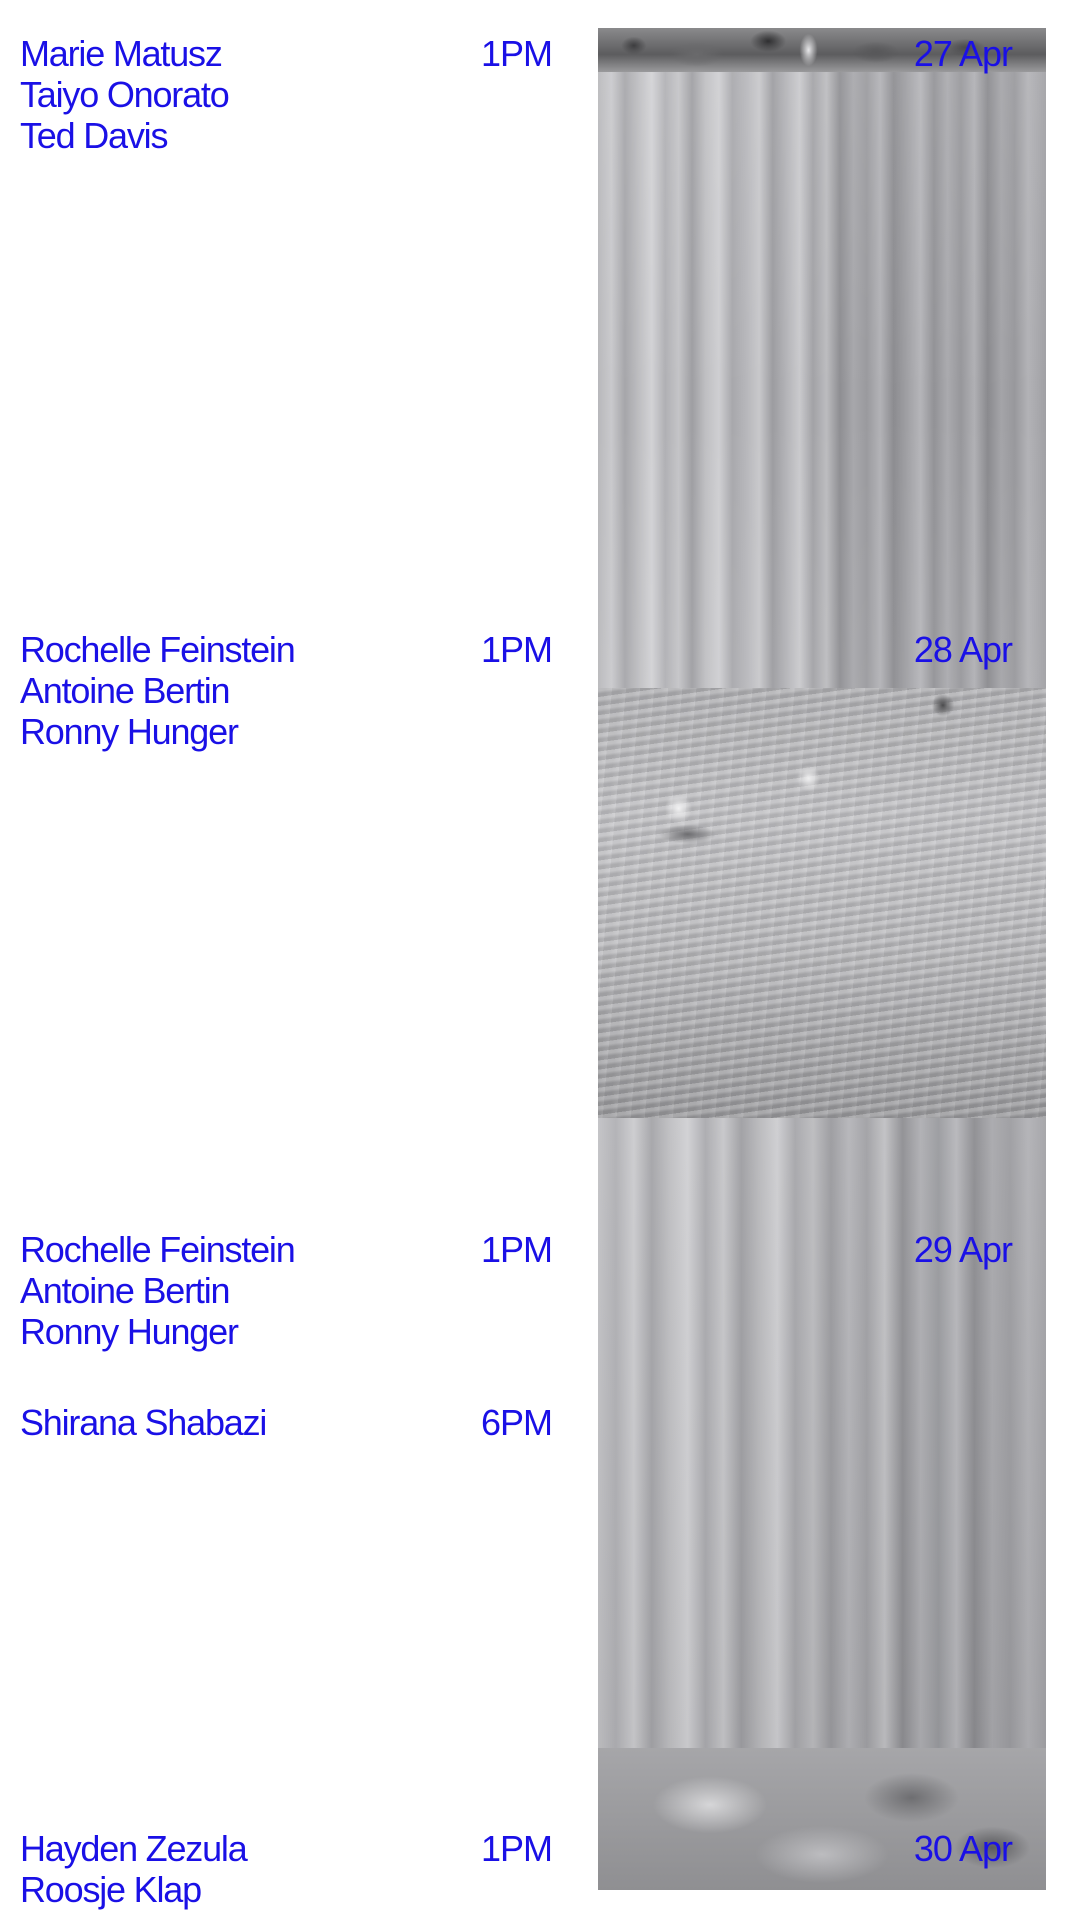 Image resolution: width=1080 pixels, height=1920 pixels. I want to click on session-time: 6PM, so click(516, 1422).